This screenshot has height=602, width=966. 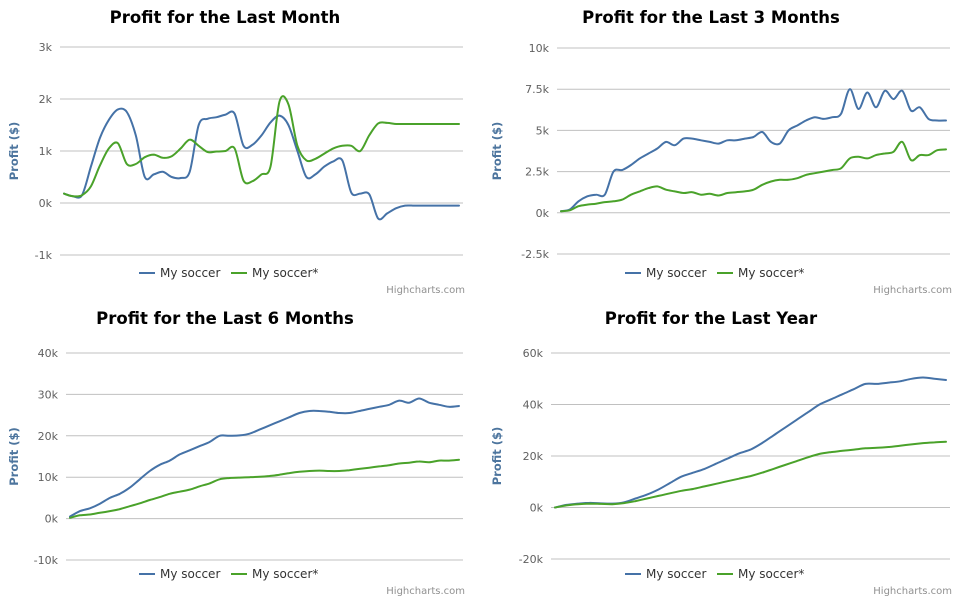 I want to click on chart-title: Profit for the Last Month, so click(x=225, y=17).